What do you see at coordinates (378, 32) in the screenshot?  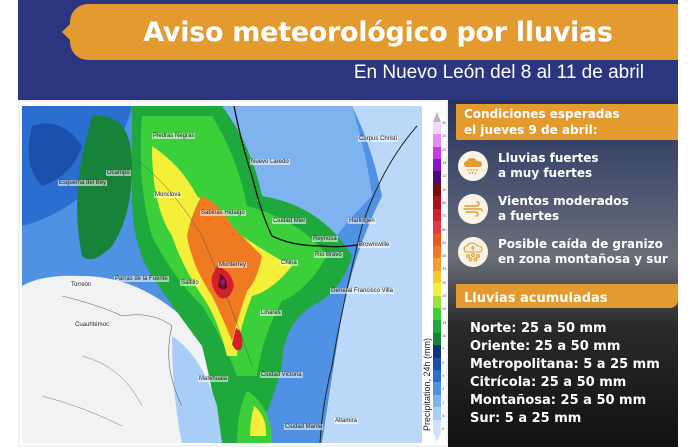 I see `page-title: Aviso meteorológico por lluvias` at bounding box center [378, 32].